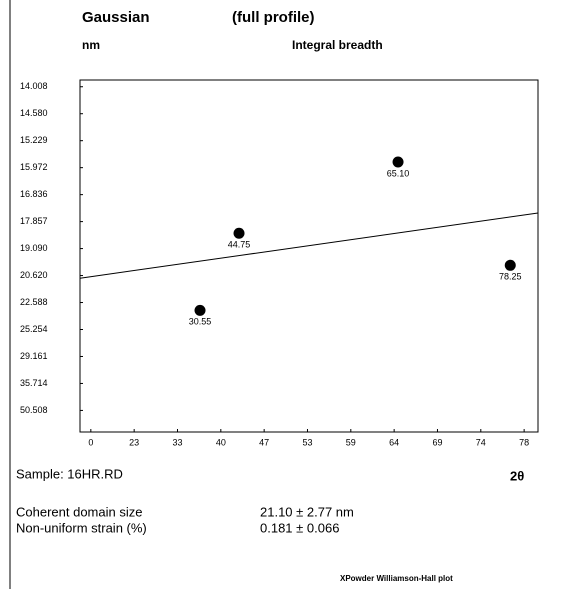 This screenshot has width=575, height=589. What do you see at coordinates (510, 277) in the screenshot?
I see `point-label: 78.25` at bounding box center [510, 277].